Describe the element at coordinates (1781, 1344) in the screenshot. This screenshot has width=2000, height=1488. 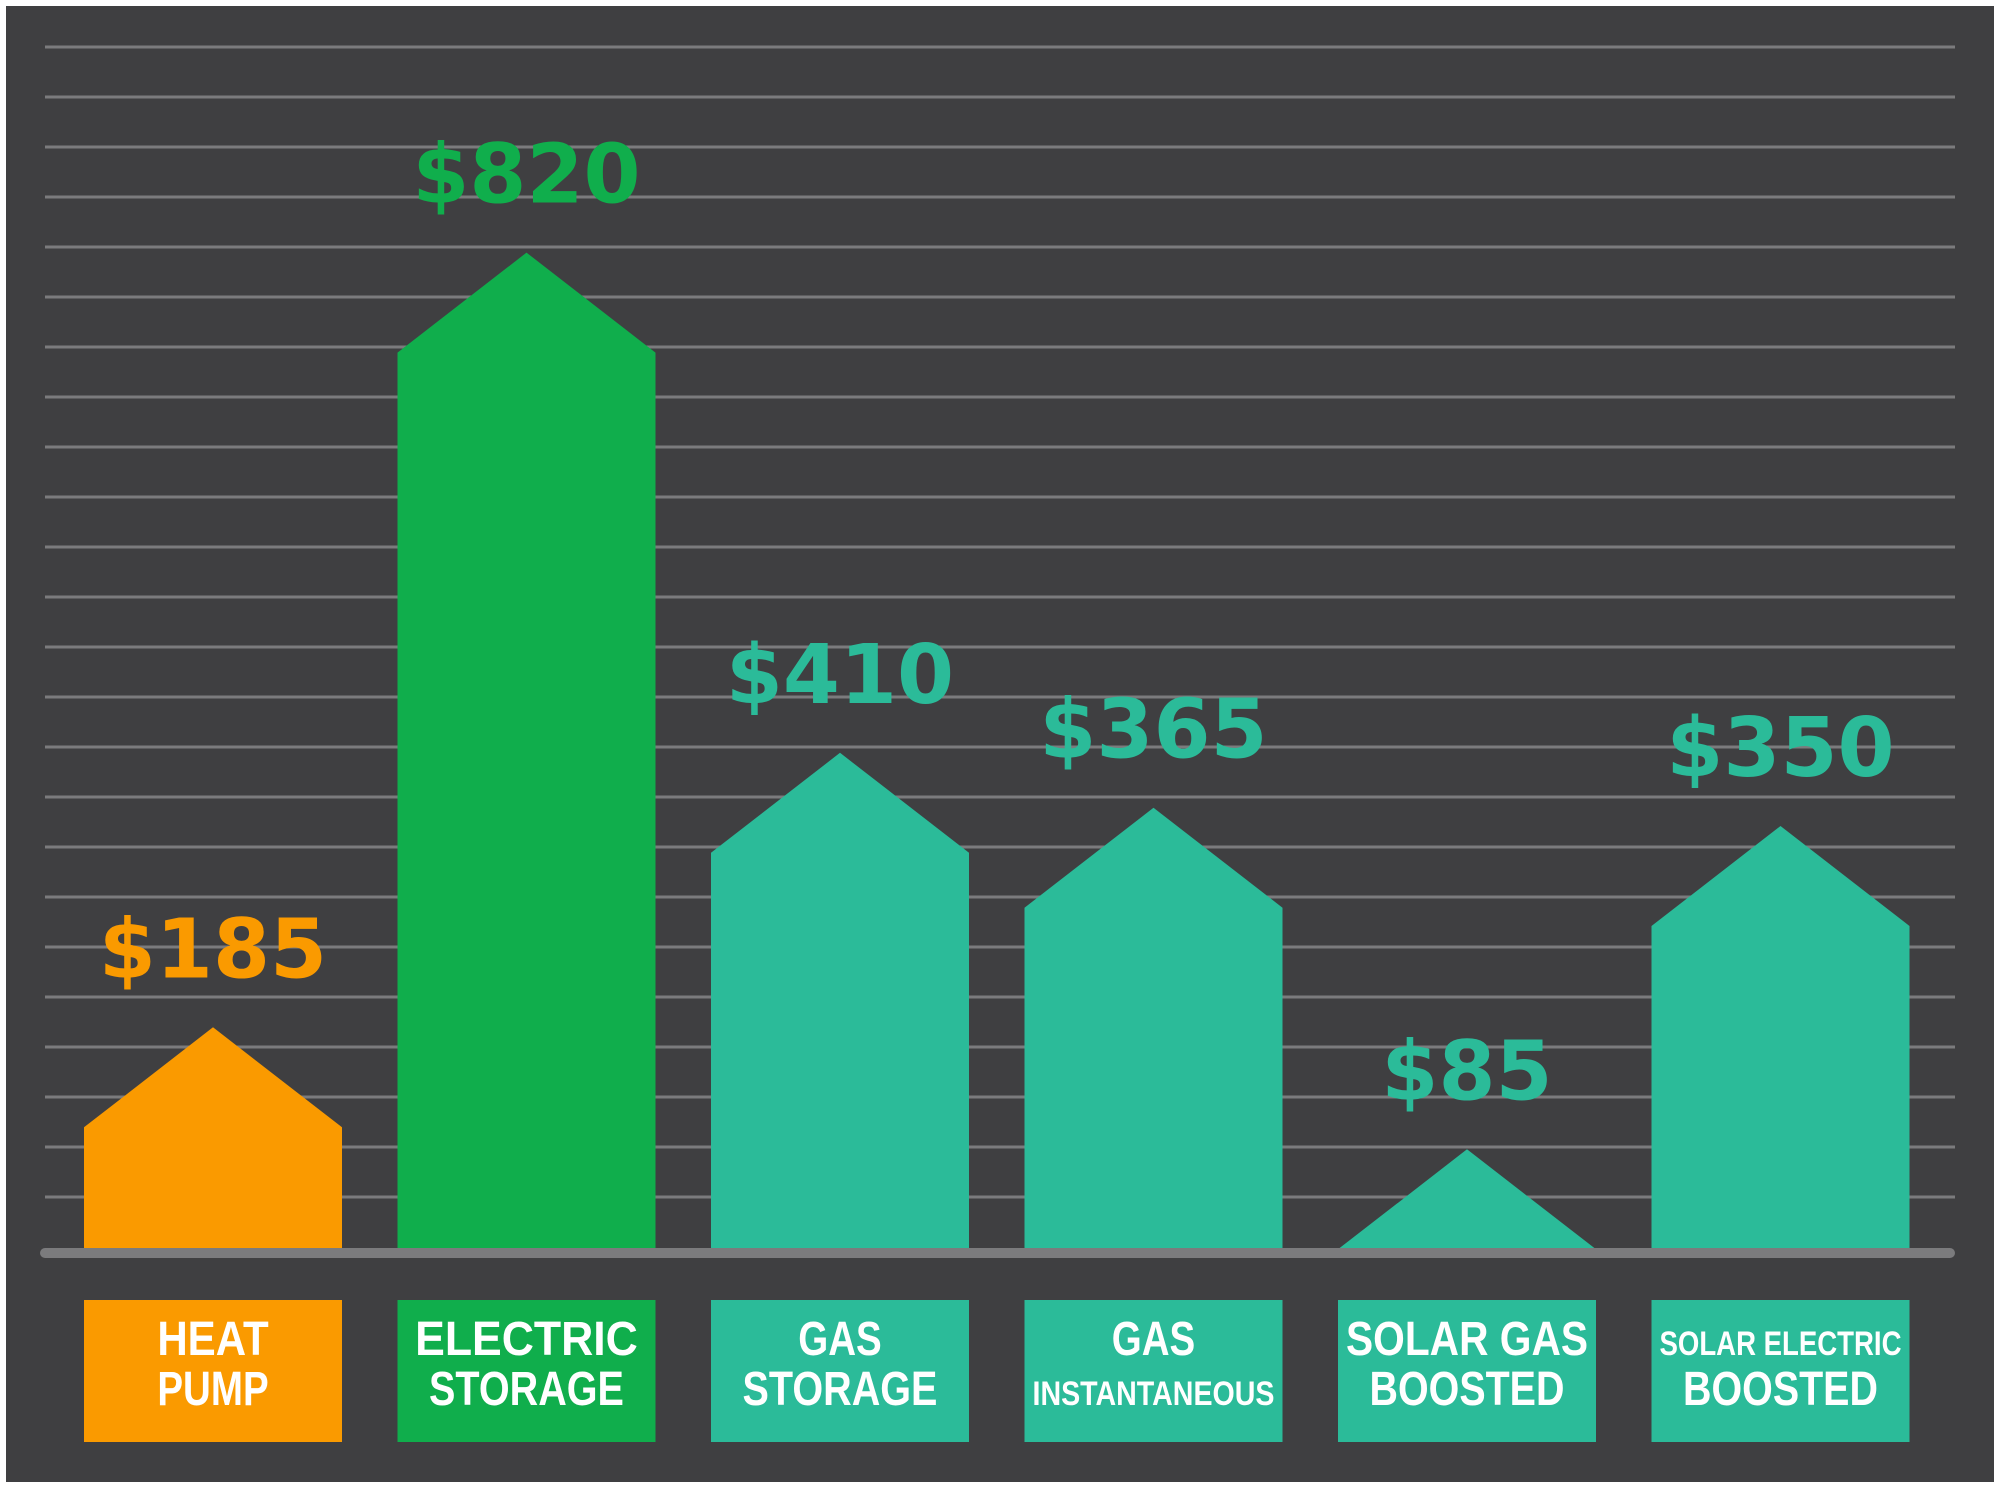
I see `category-label: SOLAR ELECTRIC` at that location.